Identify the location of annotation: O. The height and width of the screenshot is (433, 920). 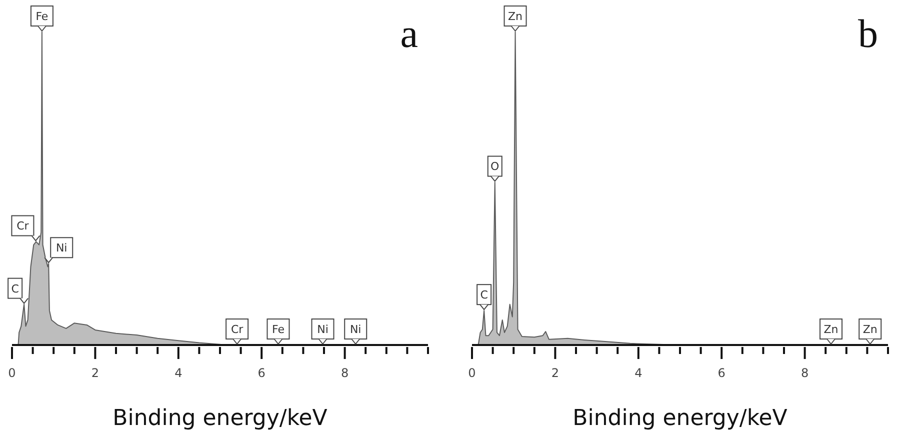
(495, 167).